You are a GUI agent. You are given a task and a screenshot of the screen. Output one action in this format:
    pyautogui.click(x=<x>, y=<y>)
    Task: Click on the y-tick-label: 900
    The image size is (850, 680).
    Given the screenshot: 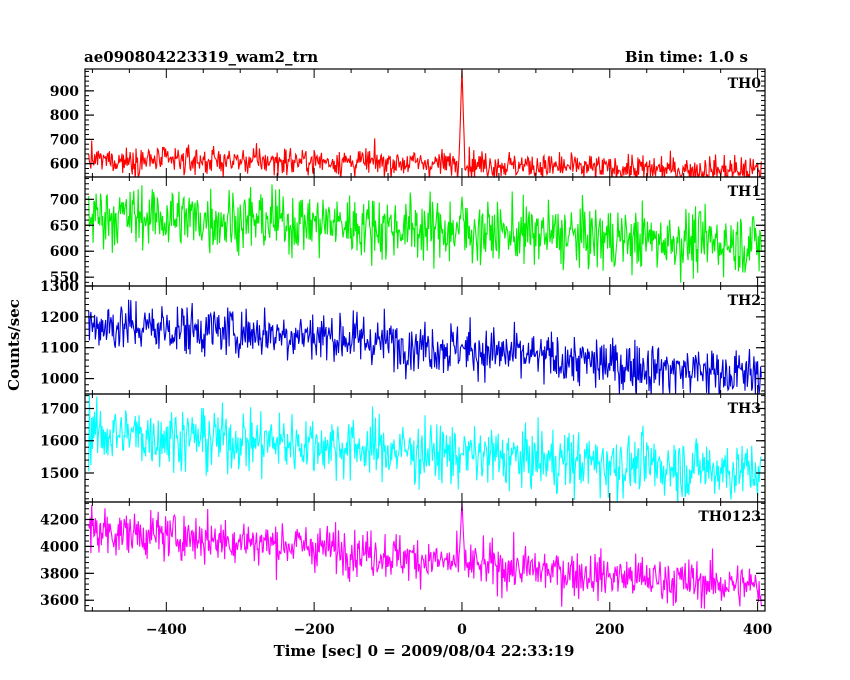 What is the action you would take?
    pyautogui.click(x=64, y=92)
    